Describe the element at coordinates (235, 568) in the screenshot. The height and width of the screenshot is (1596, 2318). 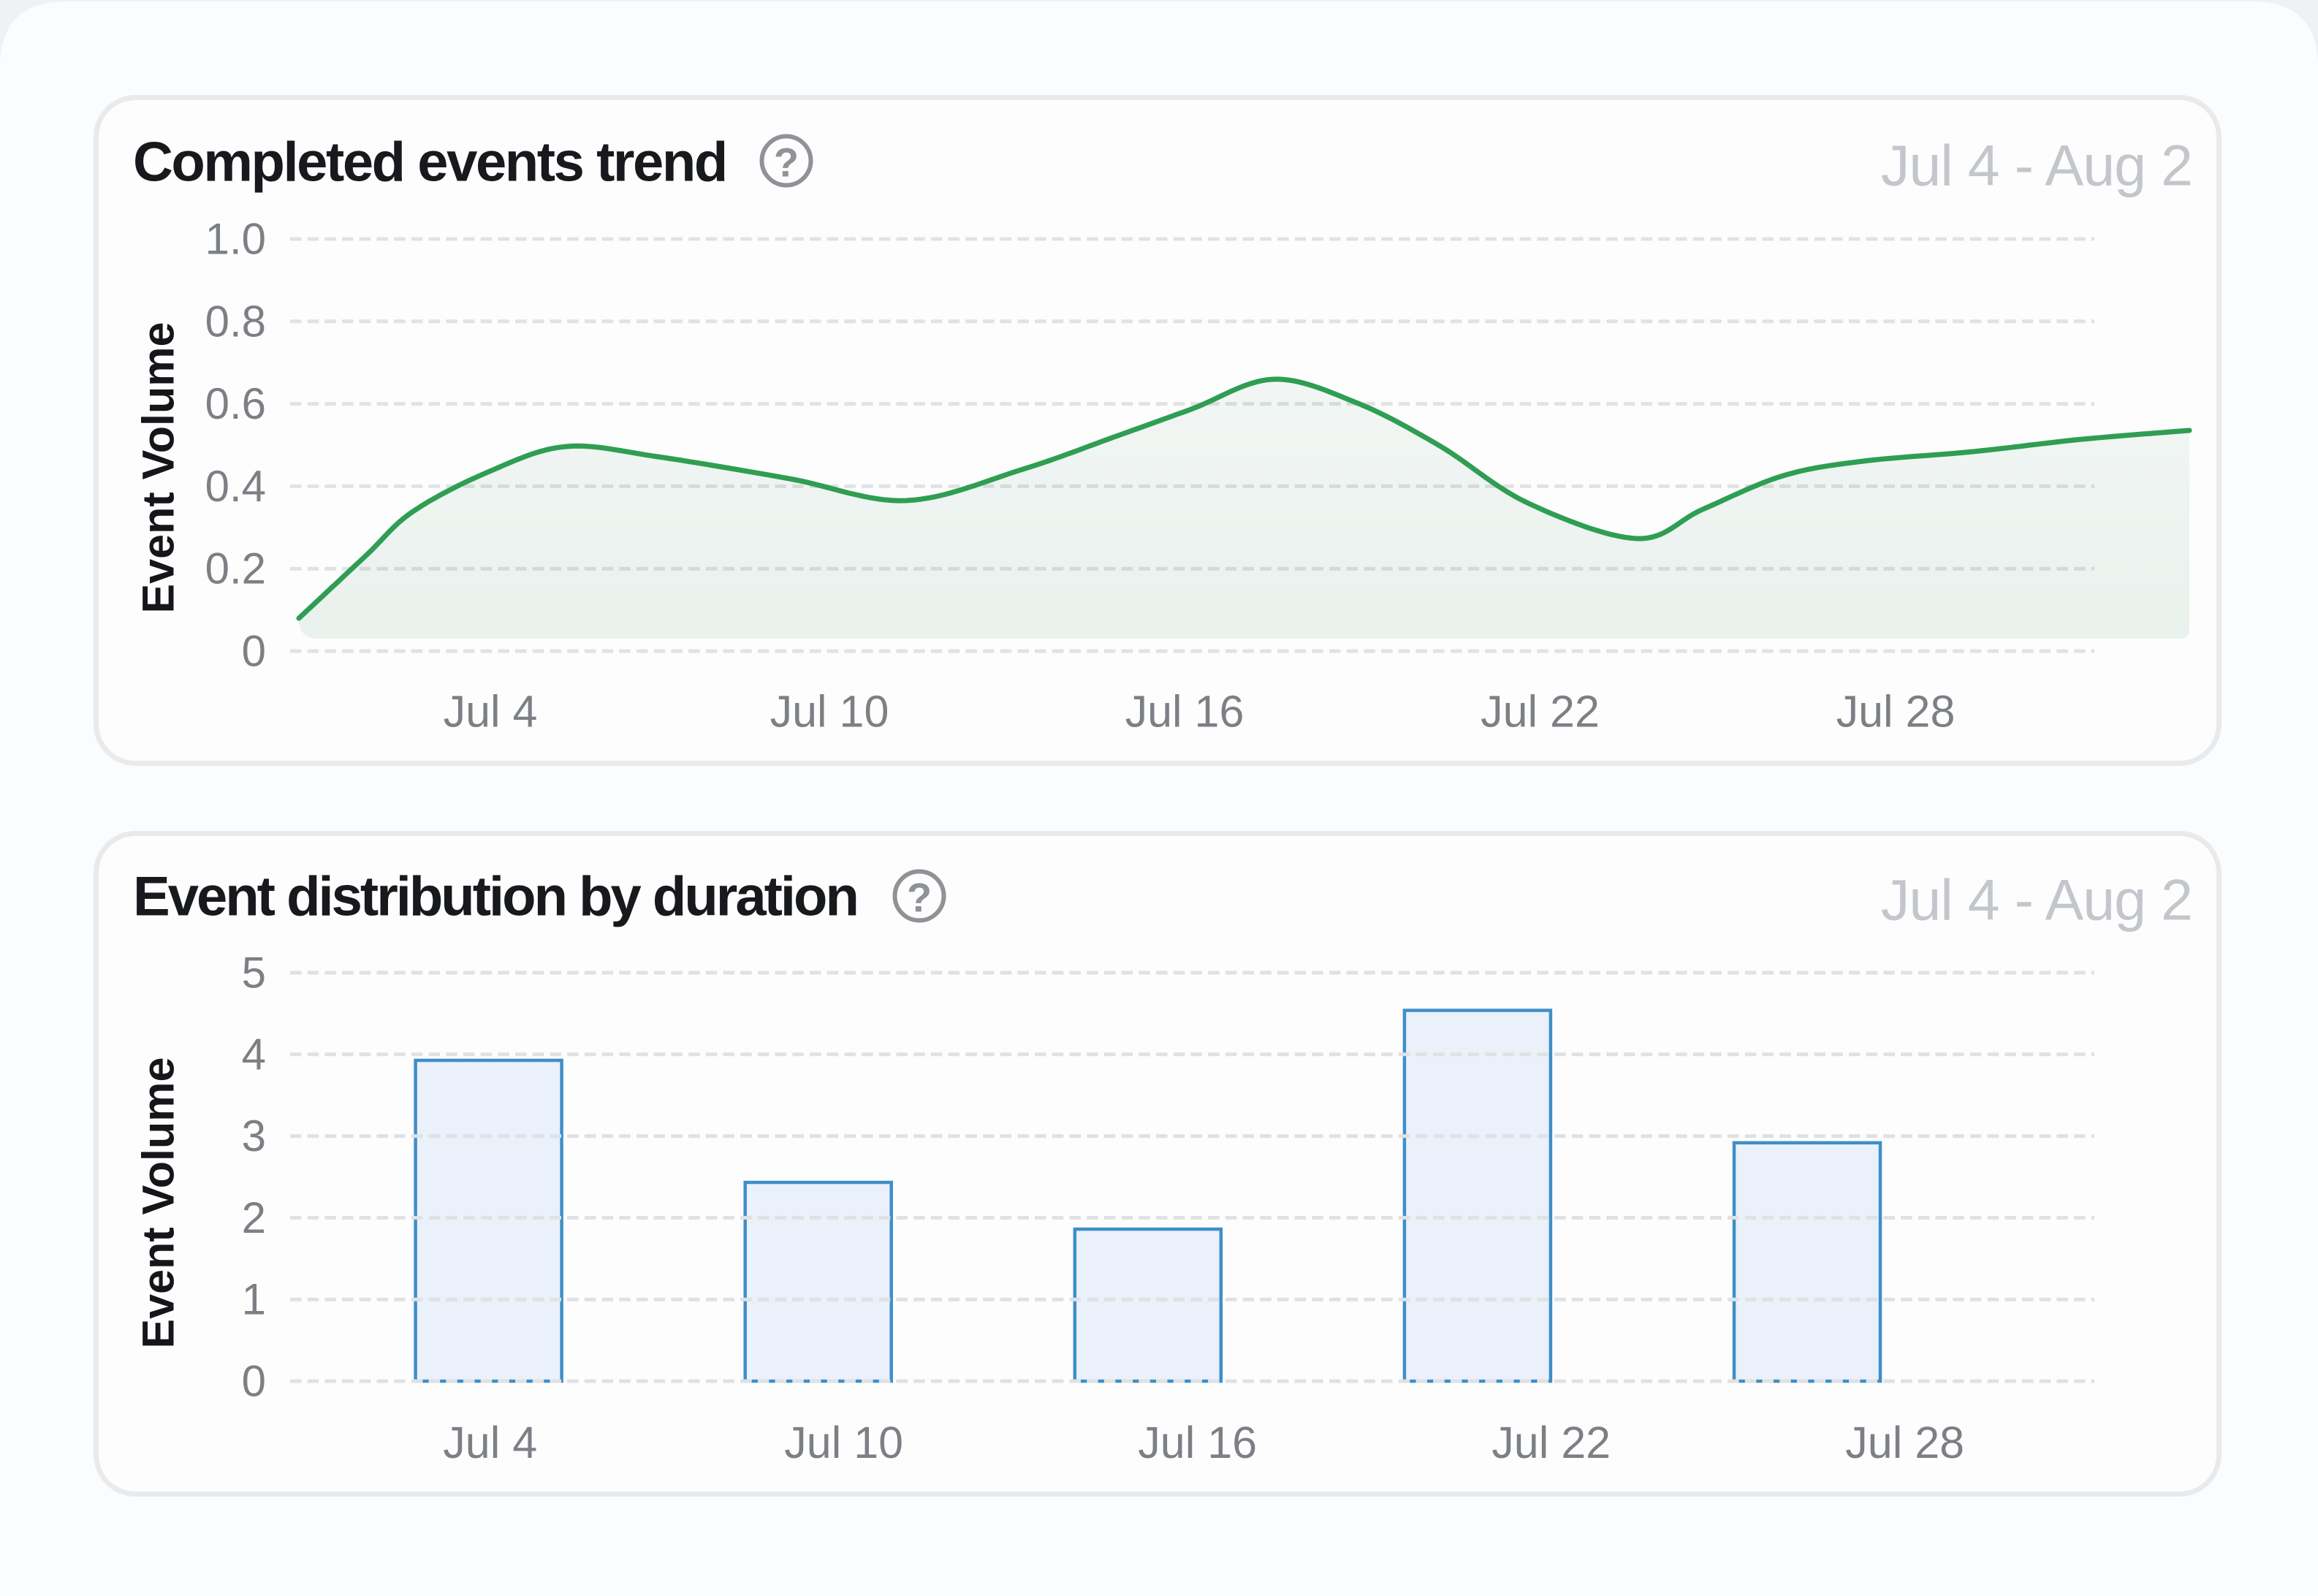
I see `svg-text: 0.2` at that location.